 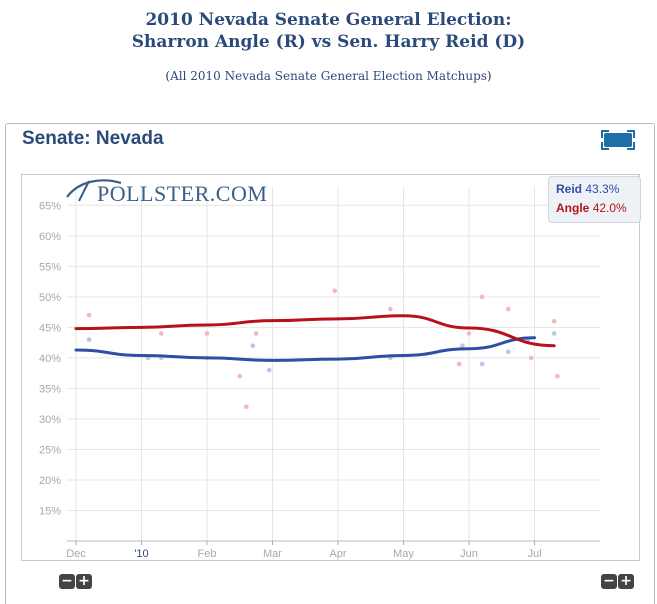 I want to click on y-tick-label: 25%, so click(x=50, y=450).